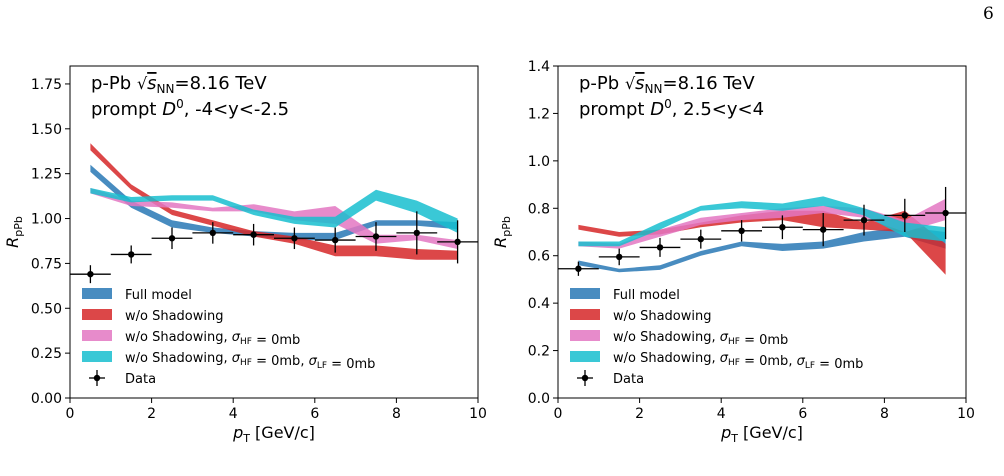 The width and height of the screenshot is (1004, 476). Describe the element at coordinates (314, 414) in the screenshot. I see `x-tick-label: 6` at that location.